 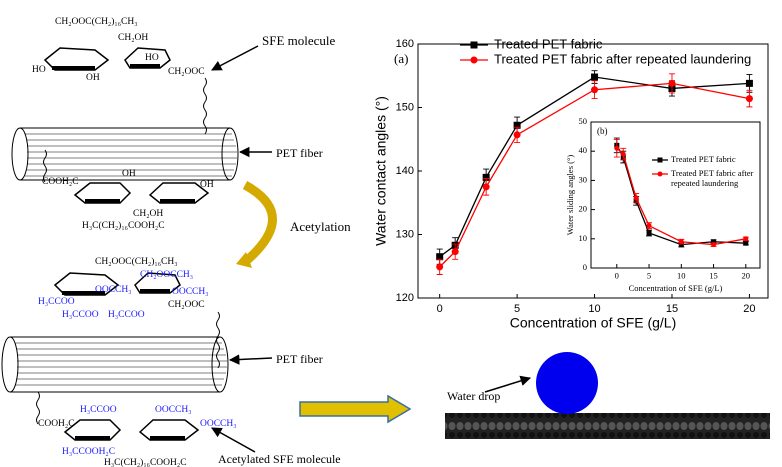 What do you see at coordinates (115, 364) in the screenshot?
I see `fiber-bottom` at bounding box center [115, 364].